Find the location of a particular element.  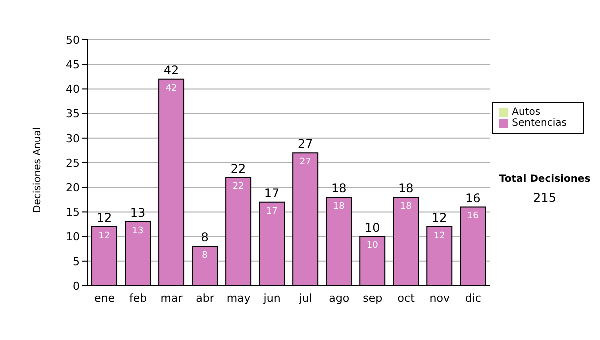

x-tick-label: sep is located at coordinates (373, 298).